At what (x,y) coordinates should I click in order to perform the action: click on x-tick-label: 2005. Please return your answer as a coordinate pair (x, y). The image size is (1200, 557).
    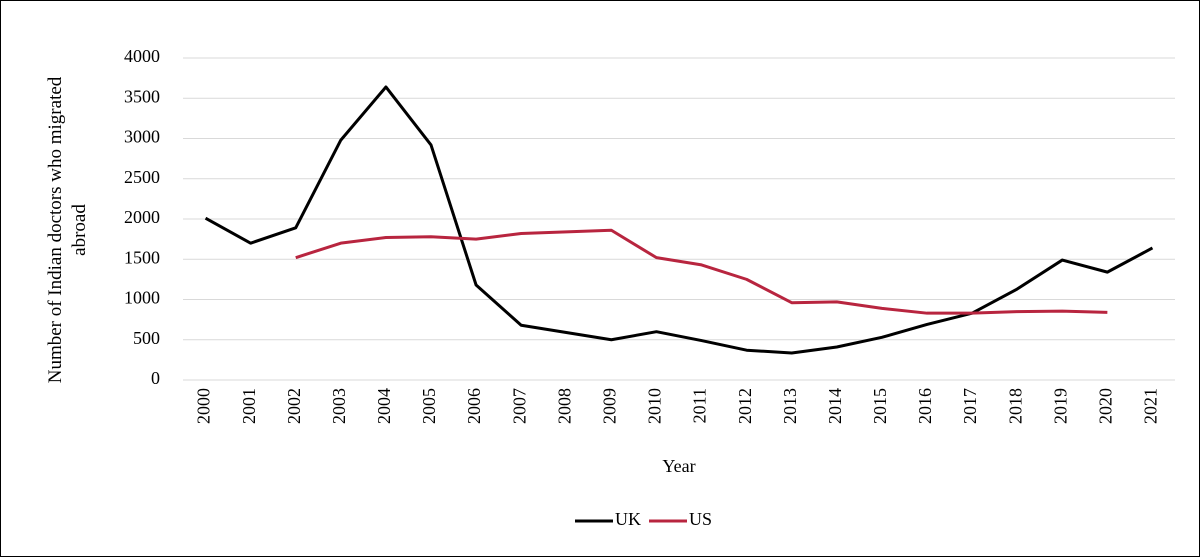
    Looking at the image, I should click on (429, 406).